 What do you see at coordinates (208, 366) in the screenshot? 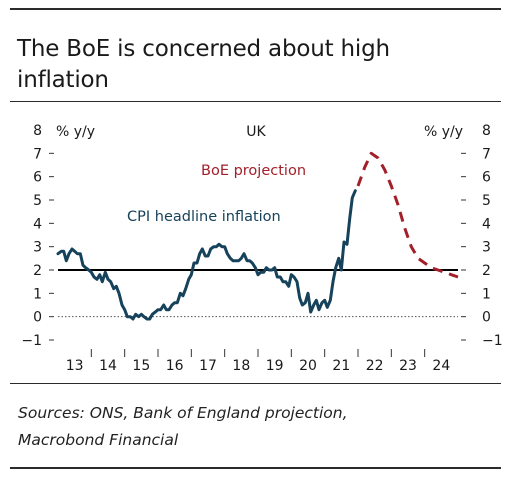
I see `x-tick-label: 17` at bounding box center [208, 366].